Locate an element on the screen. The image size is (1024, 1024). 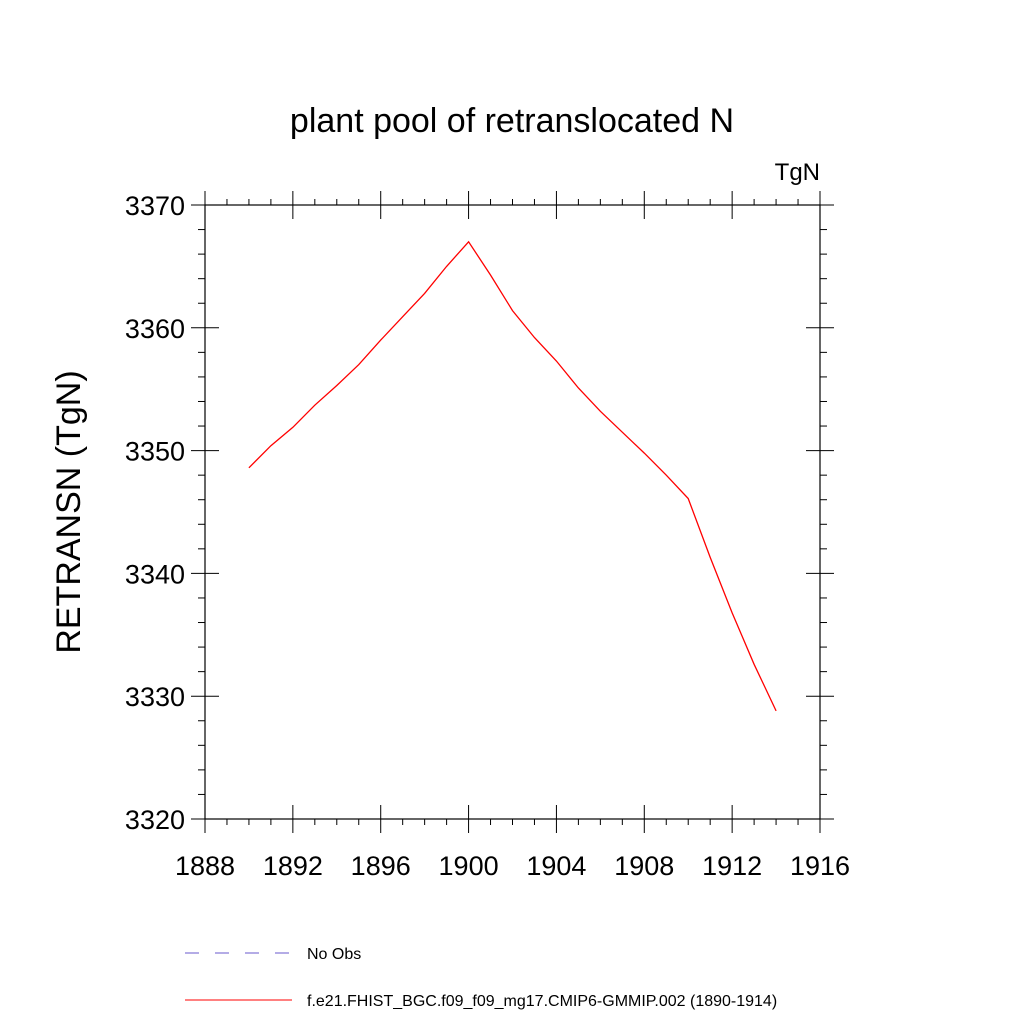
x-tick-label: 1904 is located at coordinates (556, 866).